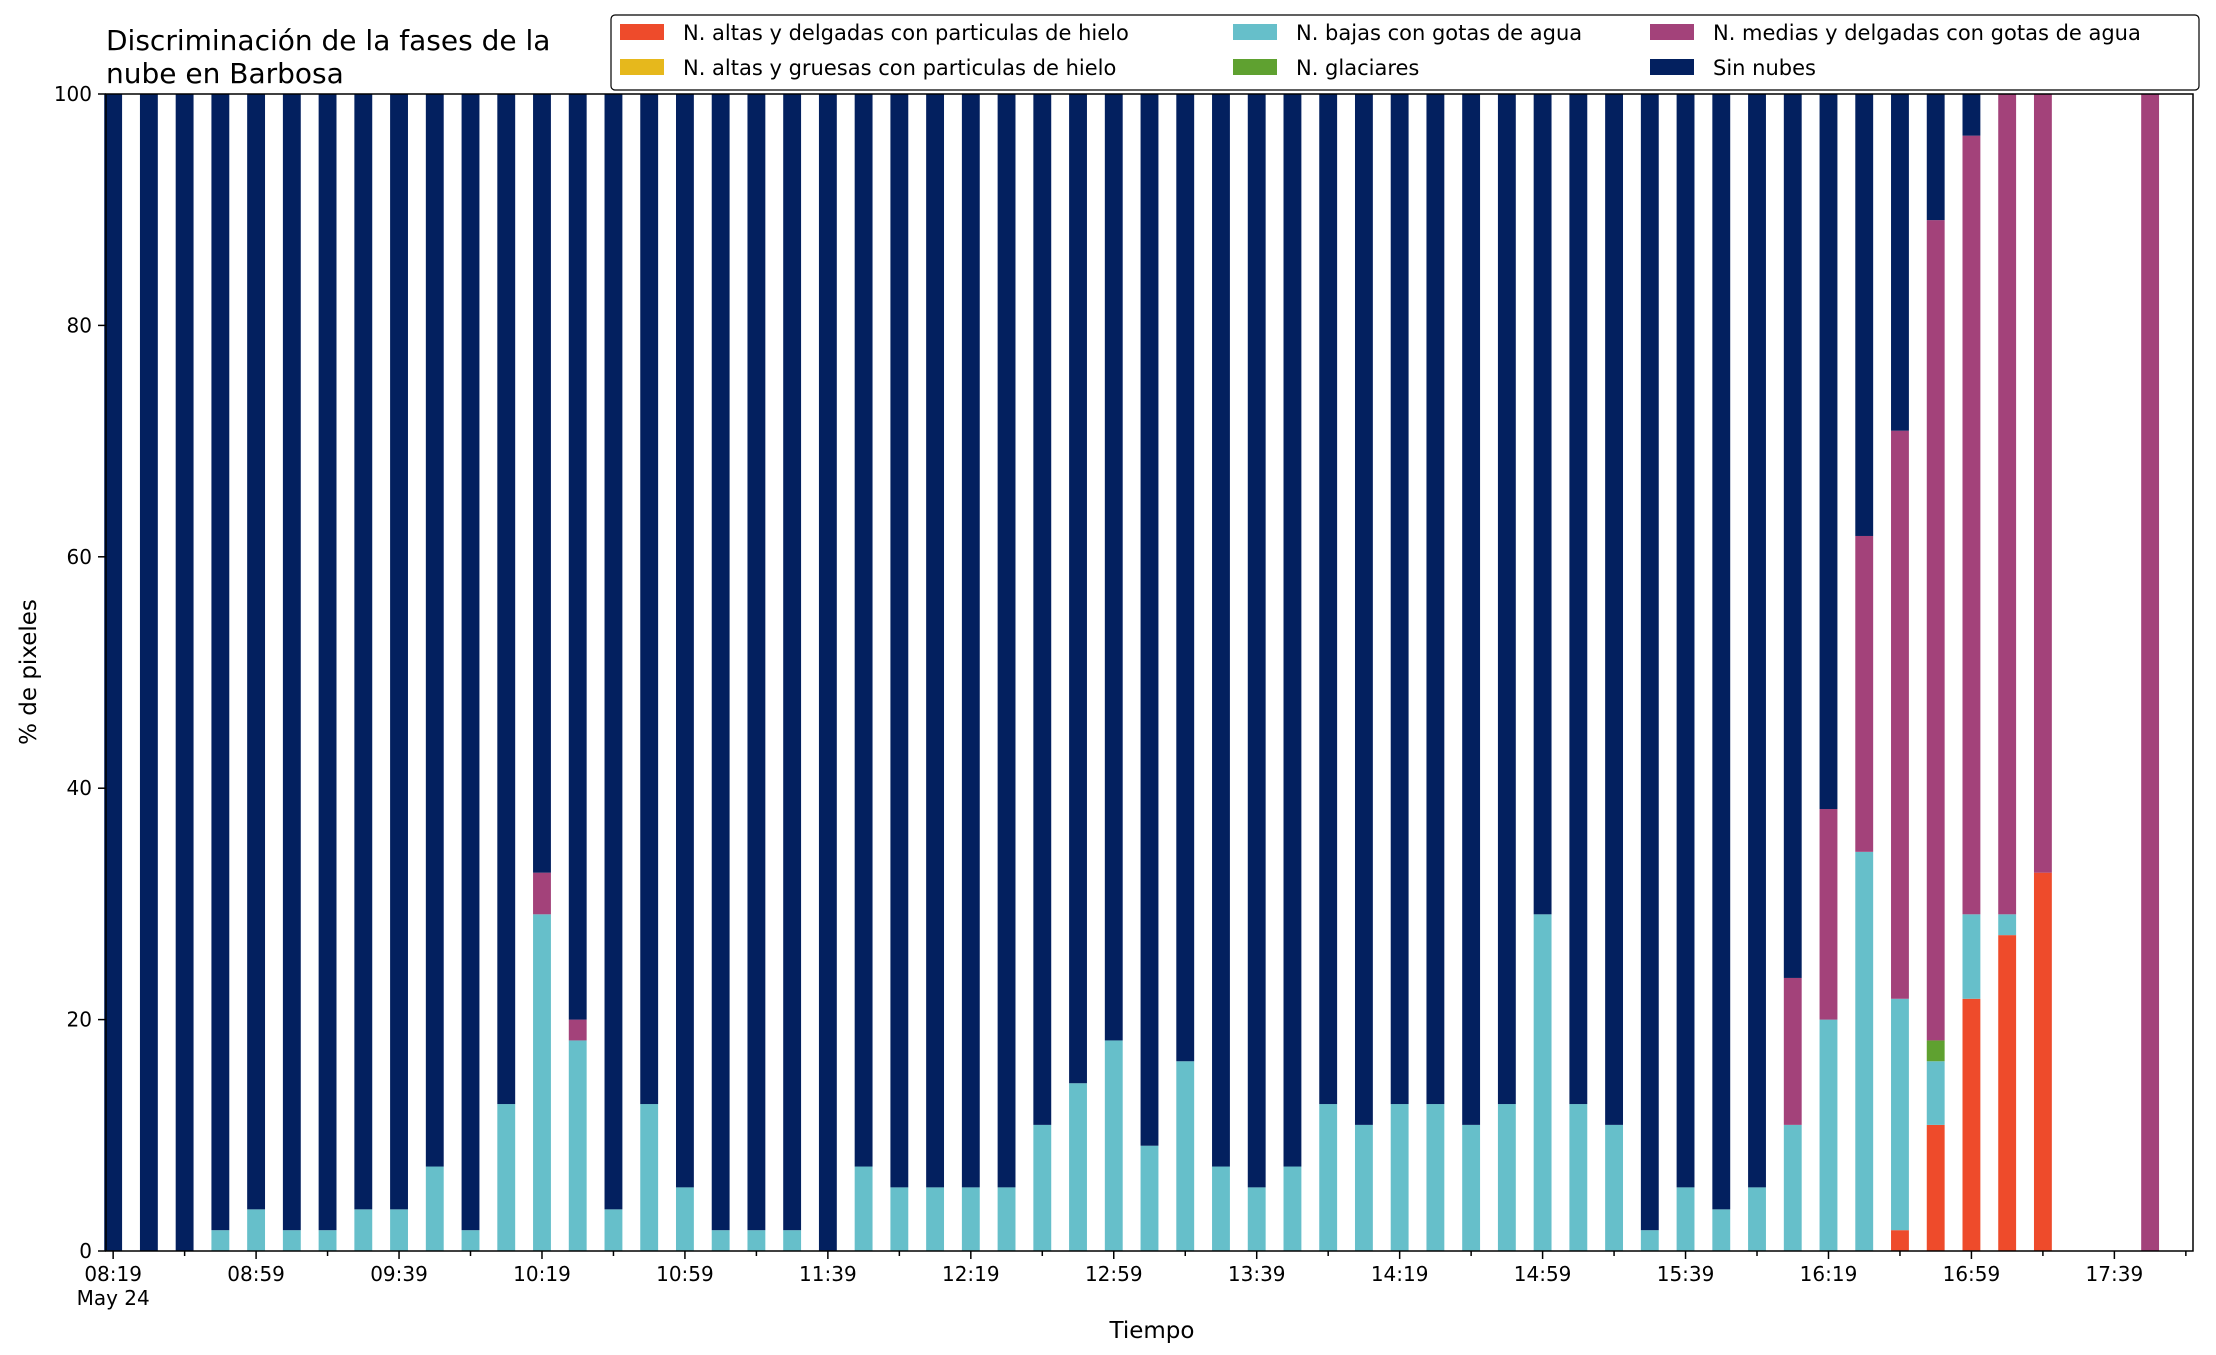 This screenshot has width=2216, height=1355. I want to click on y-tick-label: 60, so click(79, 557).